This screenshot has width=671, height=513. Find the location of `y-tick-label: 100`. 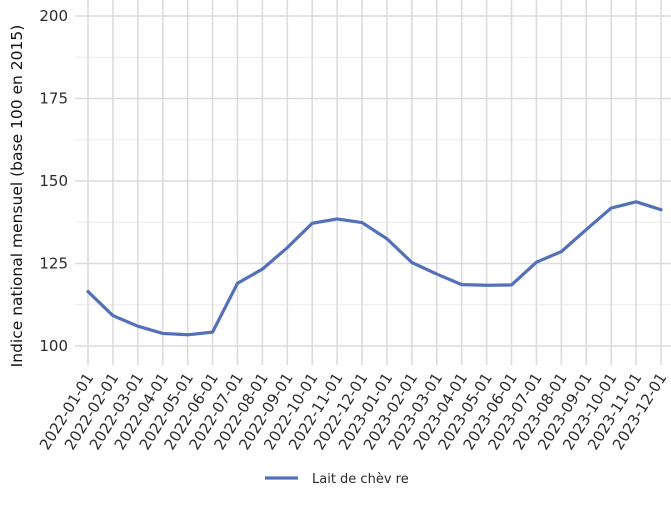

y-tick-label: 100 is located at coordinates (53, 346).